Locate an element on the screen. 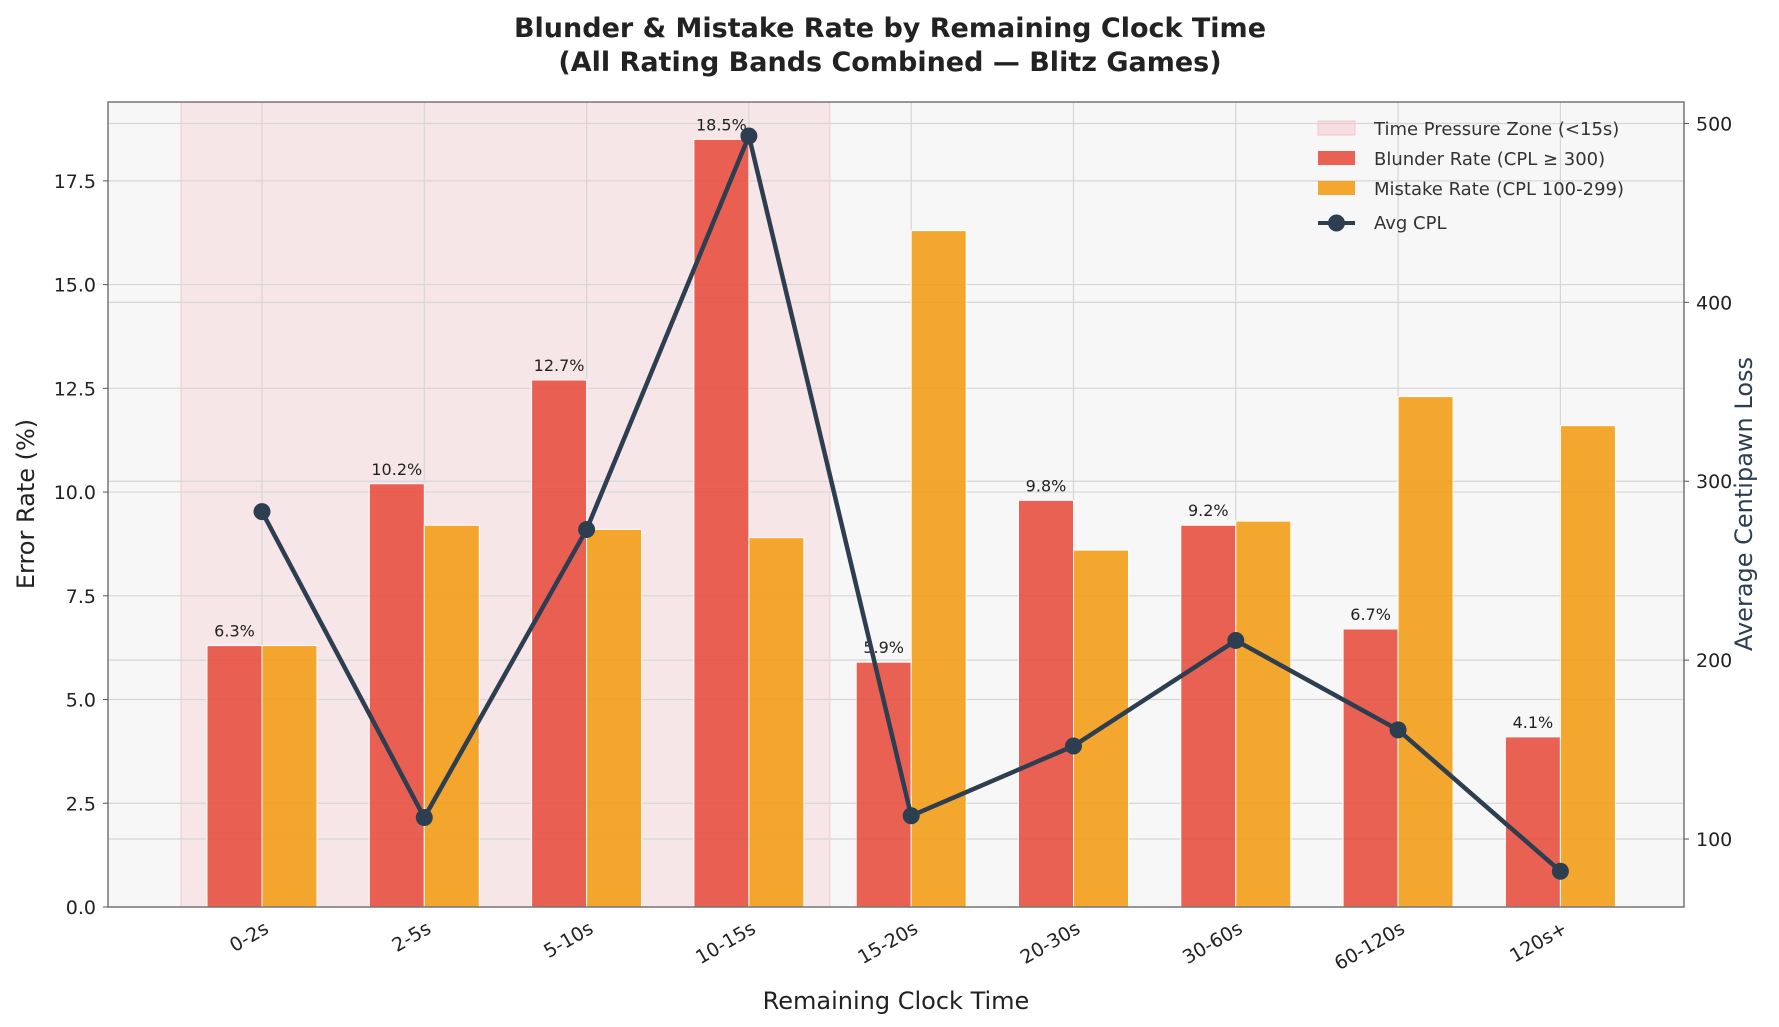  y2-tick-label: 500 is located at coordinates (1714, 124).